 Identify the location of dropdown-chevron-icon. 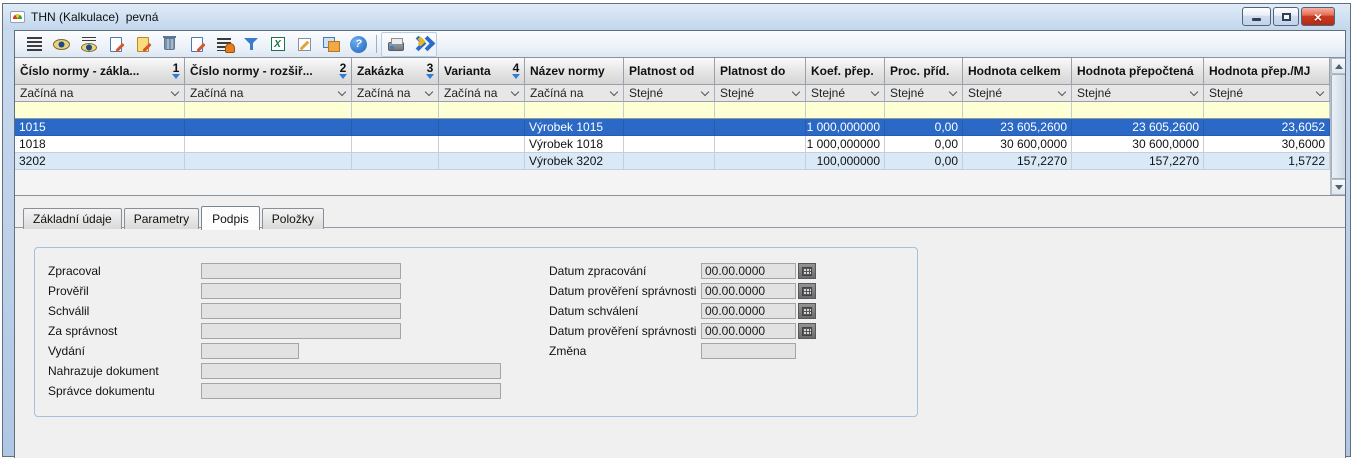
(953, 91).